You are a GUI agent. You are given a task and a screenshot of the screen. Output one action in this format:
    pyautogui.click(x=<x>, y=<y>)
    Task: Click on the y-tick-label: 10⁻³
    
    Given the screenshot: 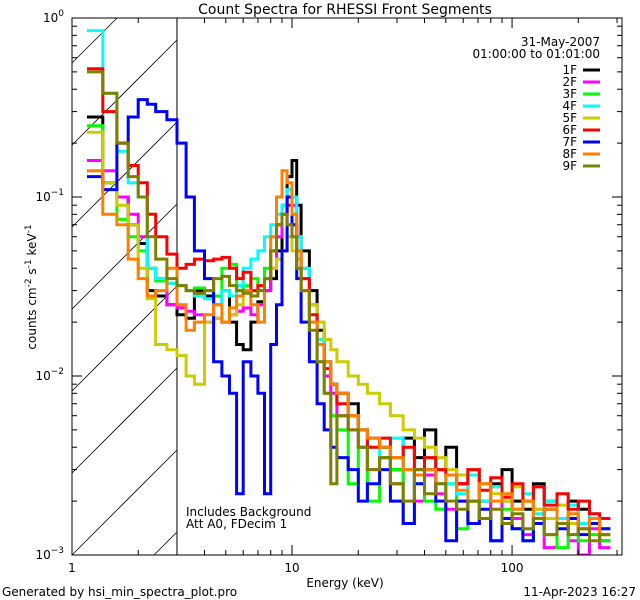 What is the action you would take?
    pyautogui.click(x=49, y=554)
    